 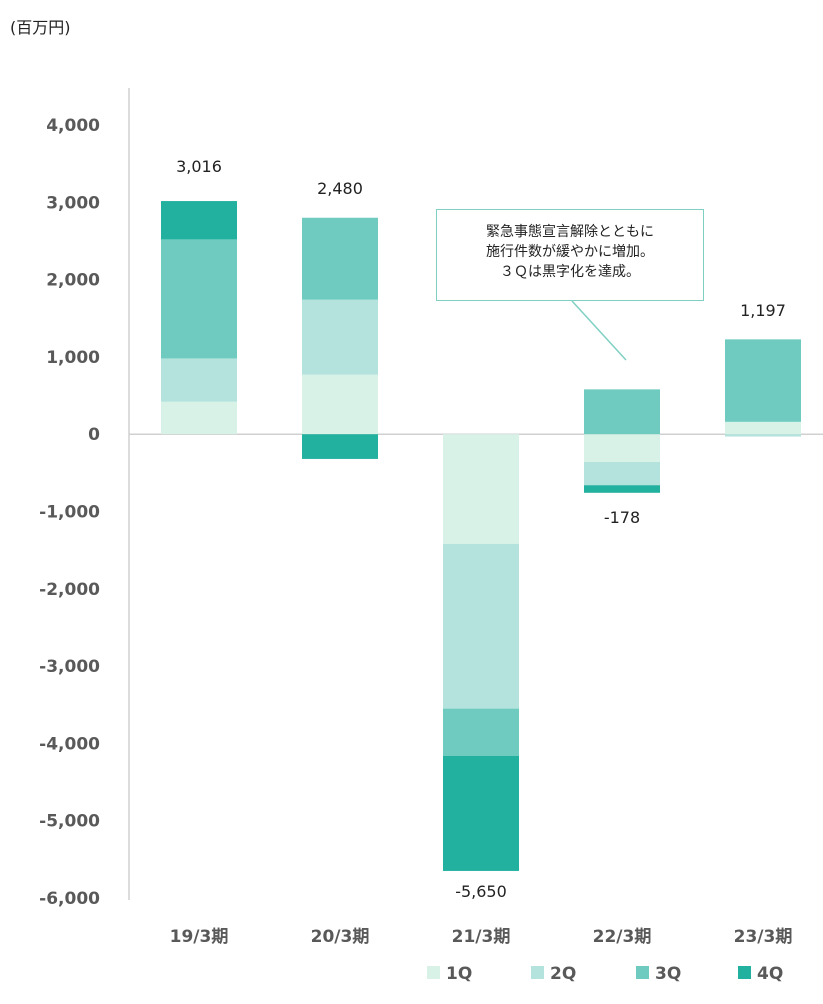 What do you see at coordinates (459, 974) in the screenshot?
I see `legend-label: 1Q` at bounding box center [459, 974].